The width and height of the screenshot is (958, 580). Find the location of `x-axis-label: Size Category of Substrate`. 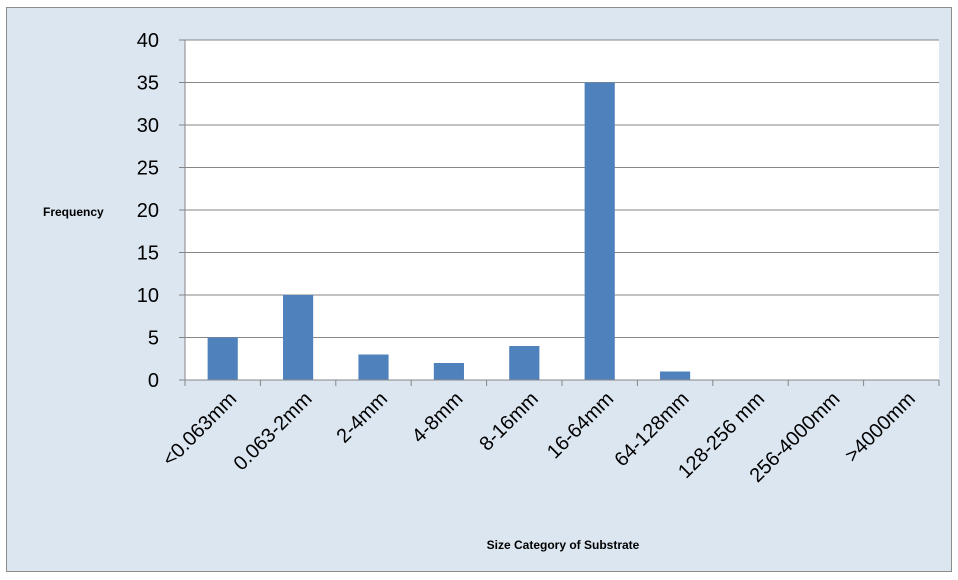

x-axis-label: Size Category of Substrate is located at coordinates (563, 545).